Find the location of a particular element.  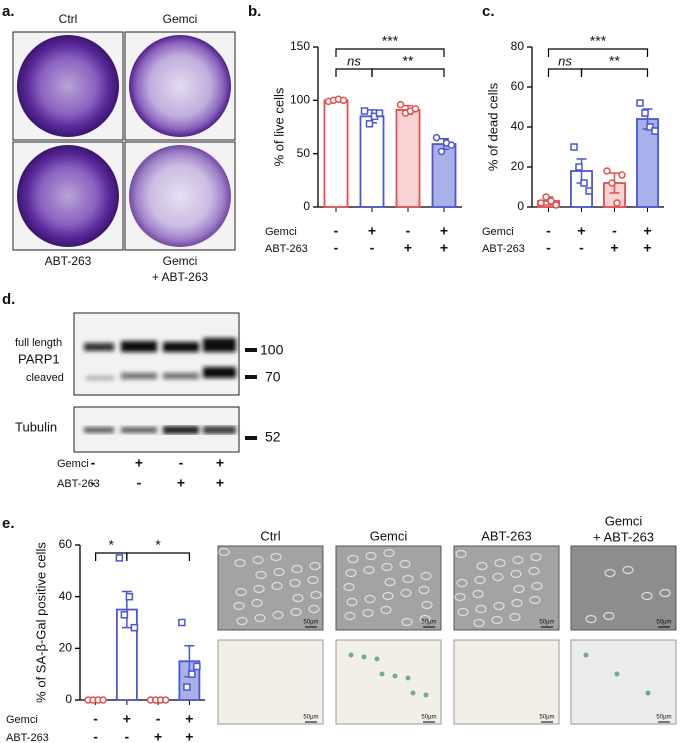

label: full length is located at coordinates (38, 343).